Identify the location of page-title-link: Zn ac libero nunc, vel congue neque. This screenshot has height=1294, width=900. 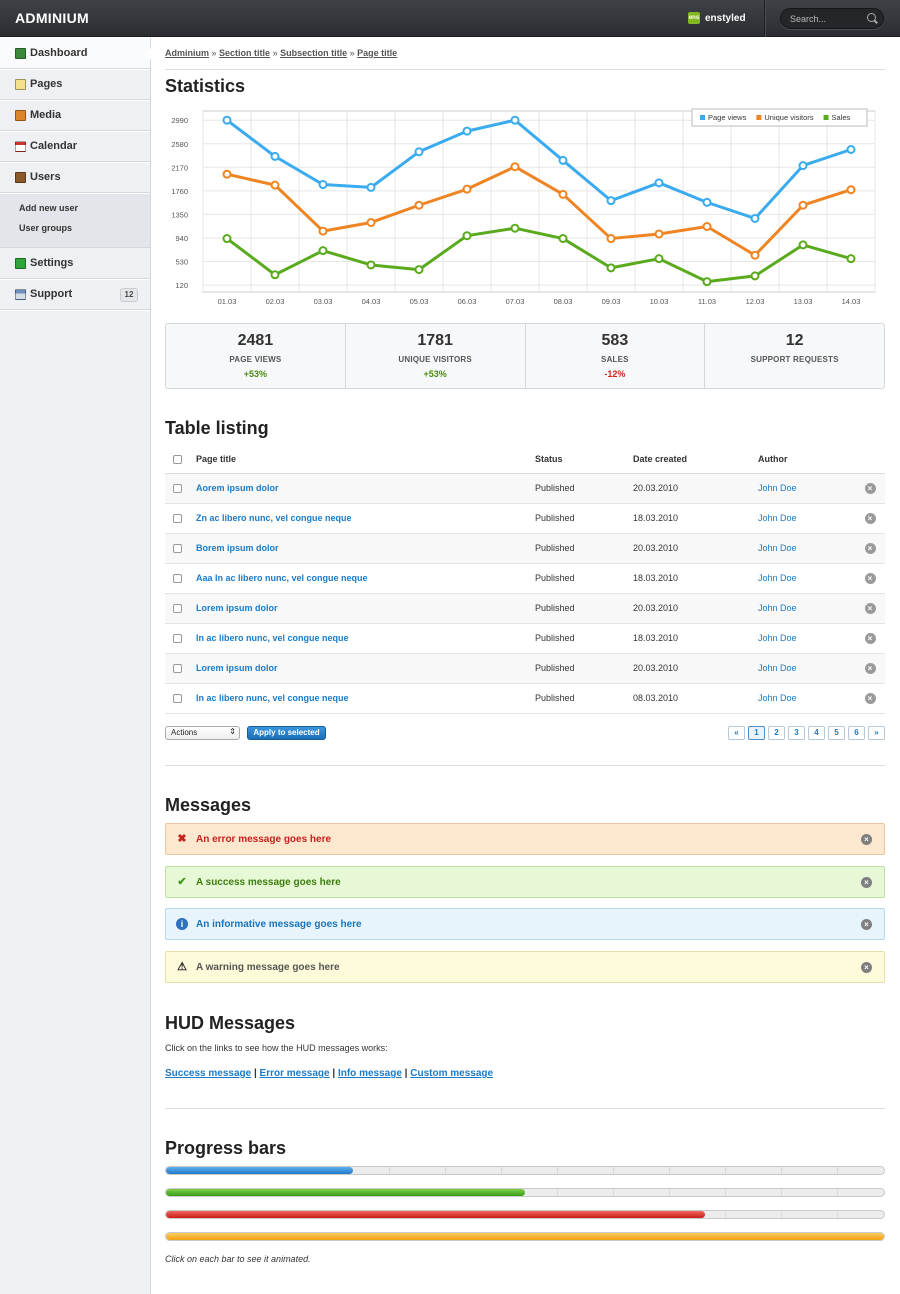
(274, 518).